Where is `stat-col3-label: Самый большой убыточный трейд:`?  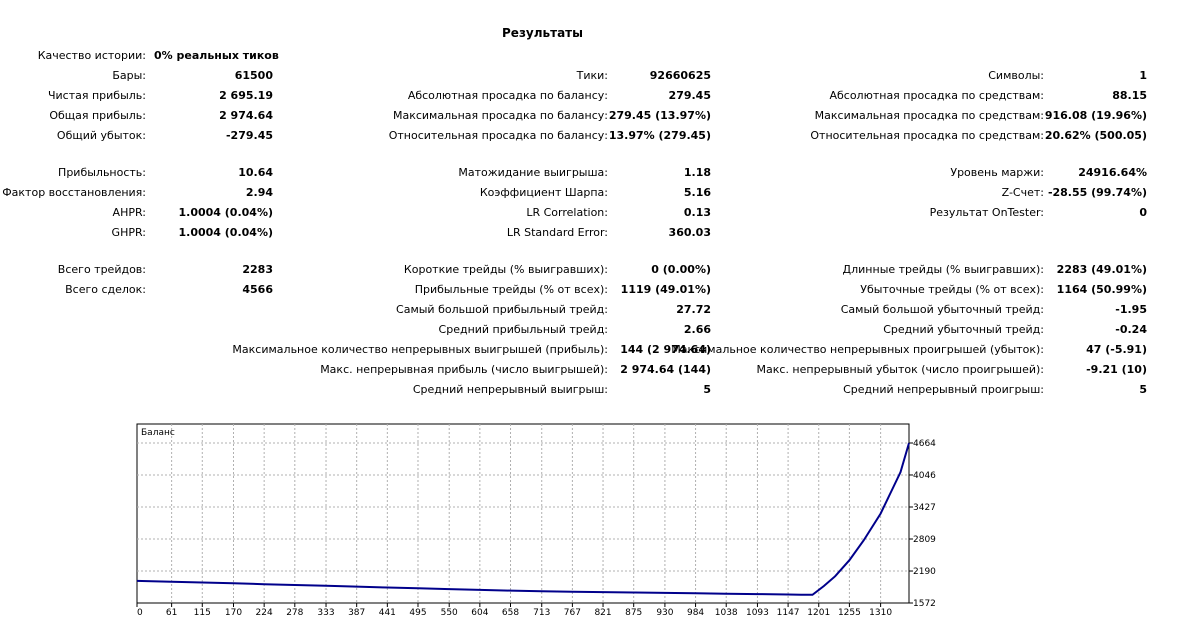 stat-col3-label: Самый большой убыточный трейд: is located at coordinates (942, 309).